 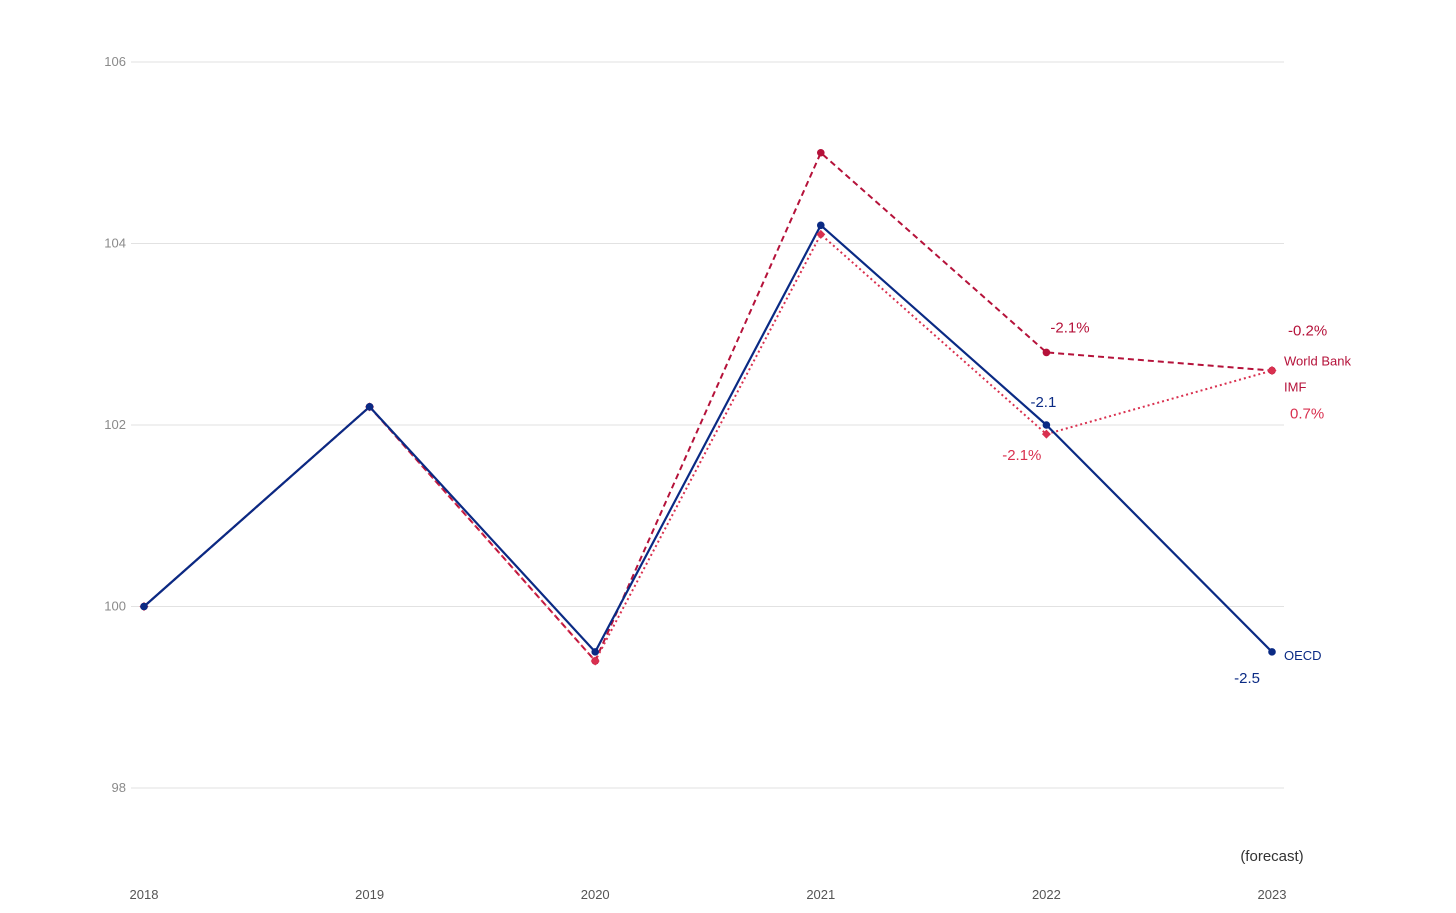 What do you see at coordinates (1271, 856) in the screenshot?
I see `forecast-note: (forecast)` at bounding box center [1271, 856].